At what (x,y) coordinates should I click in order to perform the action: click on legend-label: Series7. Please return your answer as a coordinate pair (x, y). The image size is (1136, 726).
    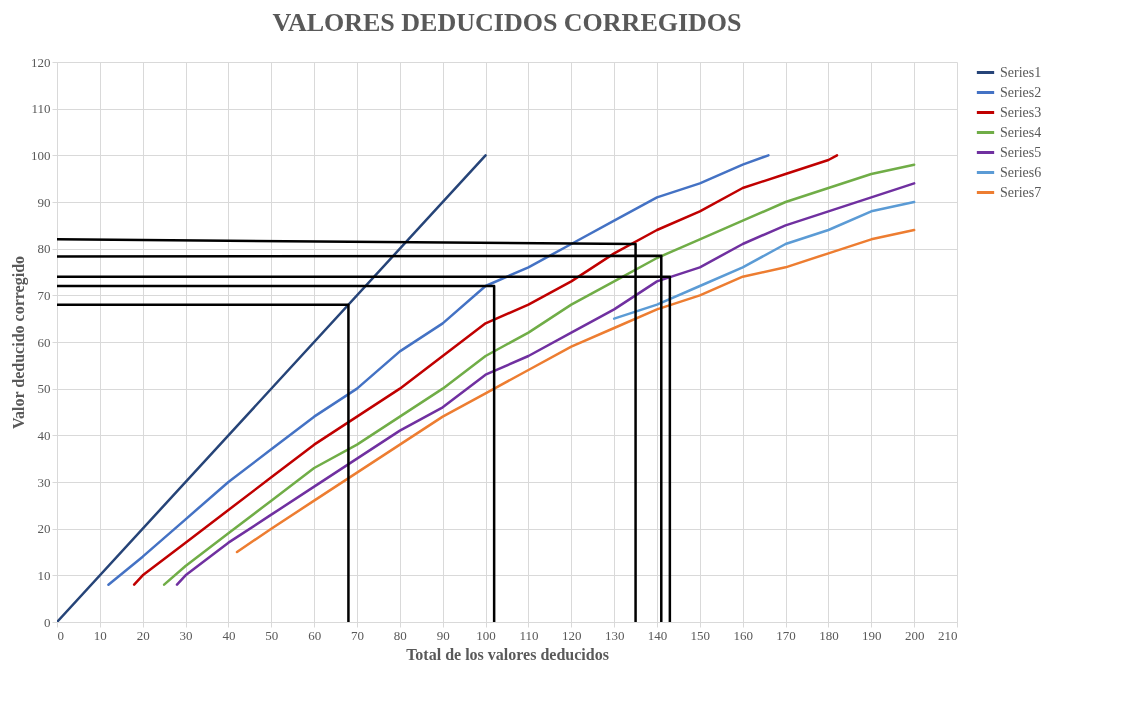
    Looking at the image, I should click on (1021, 192).